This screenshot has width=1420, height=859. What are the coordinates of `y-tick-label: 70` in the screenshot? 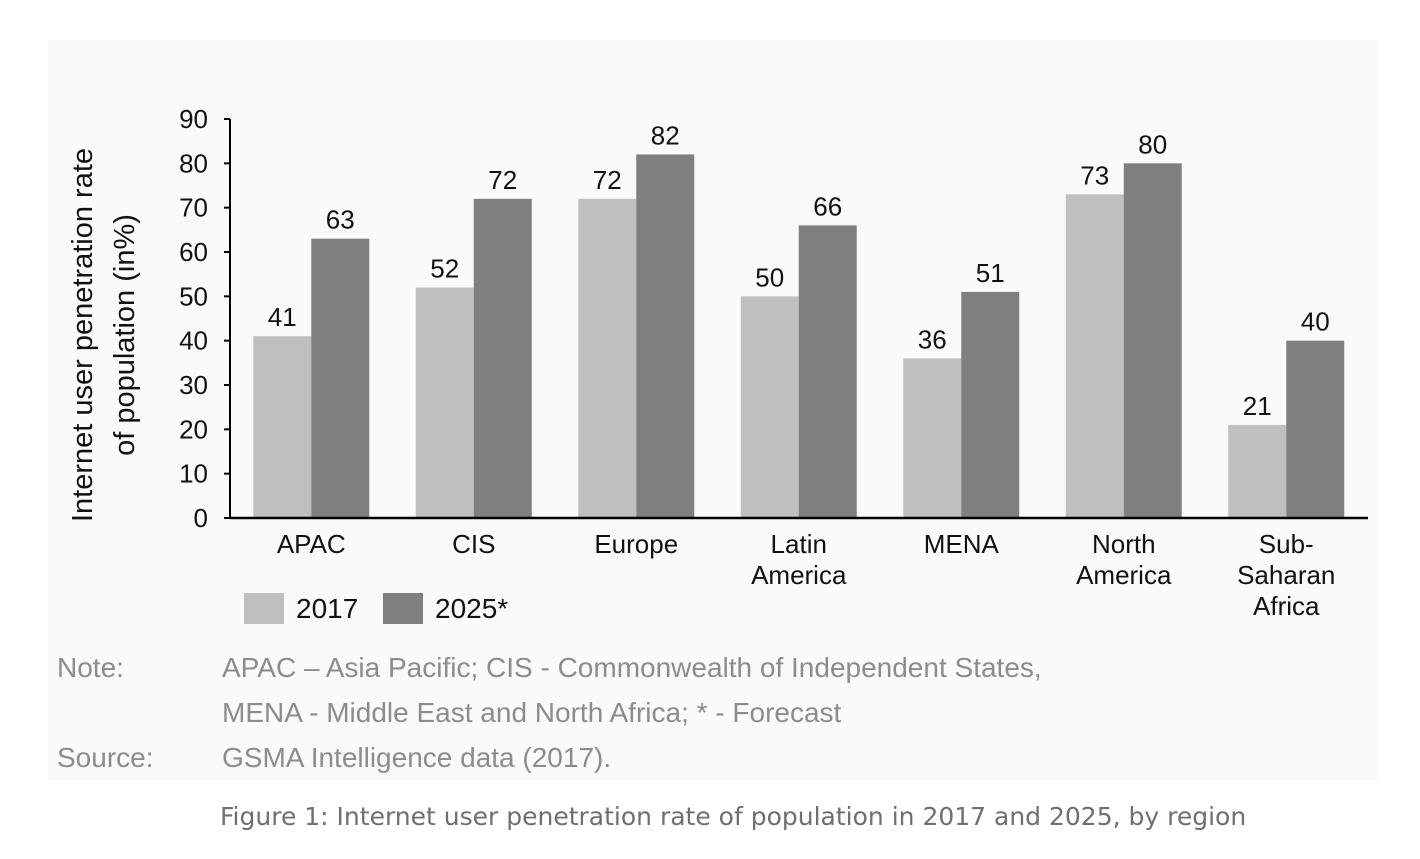 It's located at (193, 208).